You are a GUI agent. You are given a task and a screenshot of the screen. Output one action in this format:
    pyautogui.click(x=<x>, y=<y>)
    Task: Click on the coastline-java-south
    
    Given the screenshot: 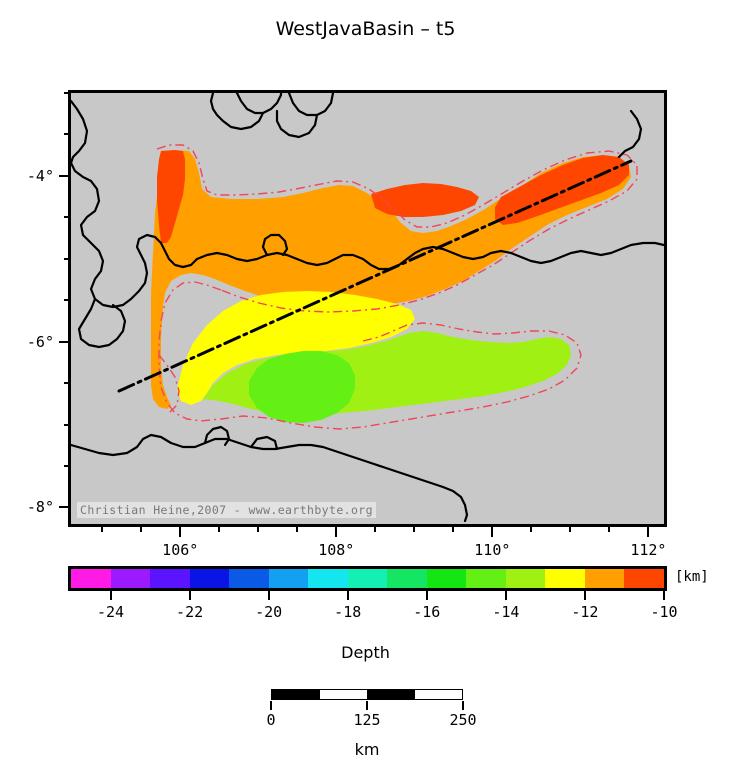 What is the action you would take?
    pyautogui.click(x=270, y=478)
    